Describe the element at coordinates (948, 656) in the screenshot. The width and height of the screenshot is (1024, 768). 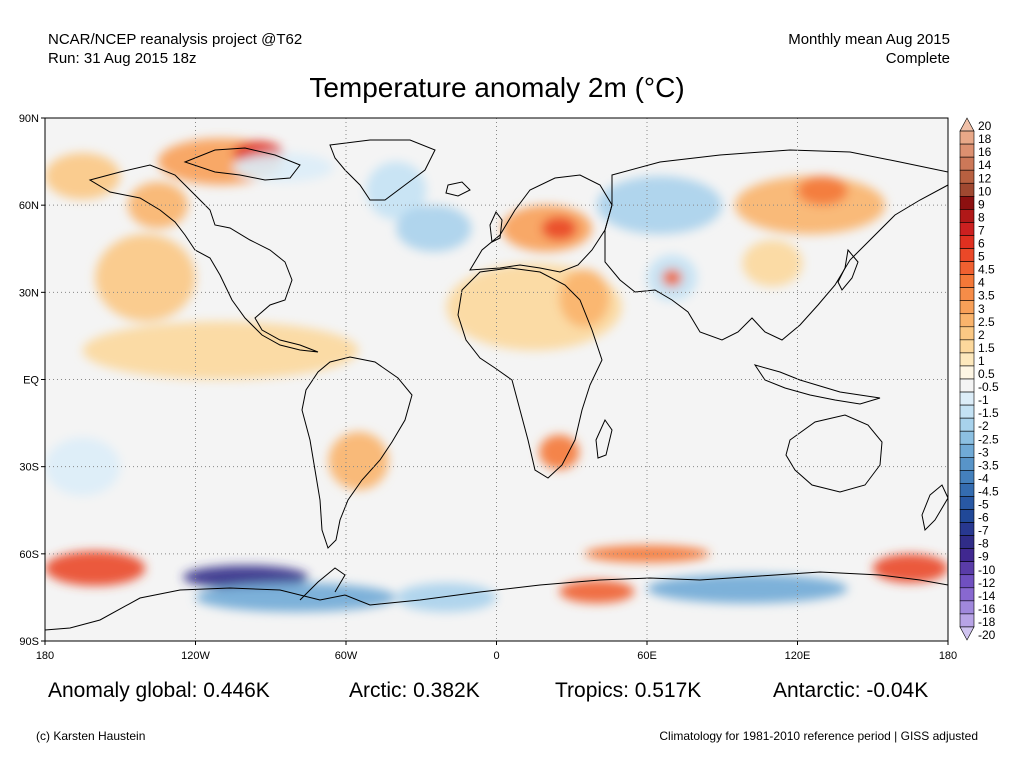
I see `lon-tick-label: 180` at that location.